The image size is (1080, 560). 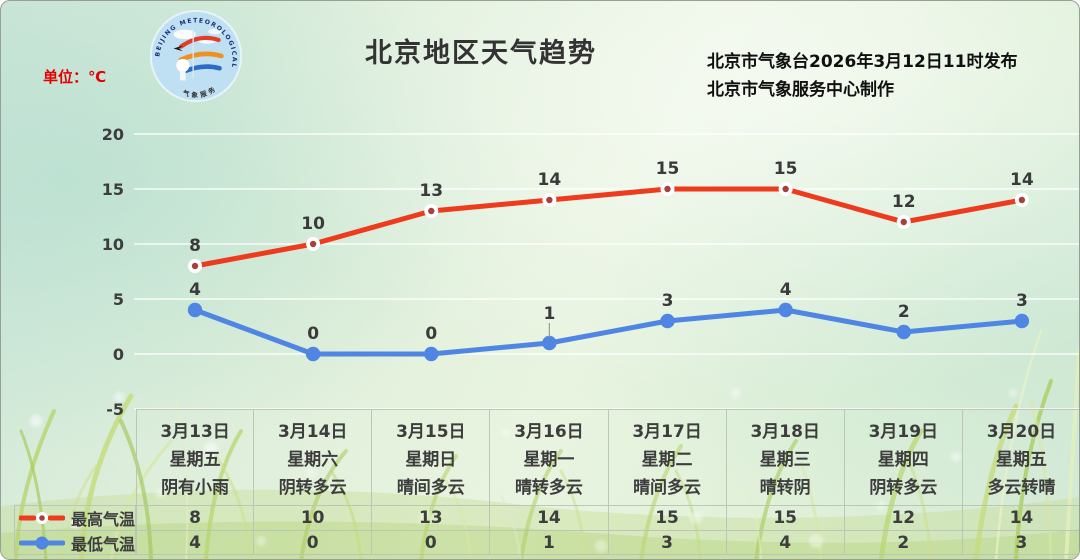 I want to click on forecast-column: 3月20日 星期五 多云转晴 14 3, so click(x=1020, y=482).